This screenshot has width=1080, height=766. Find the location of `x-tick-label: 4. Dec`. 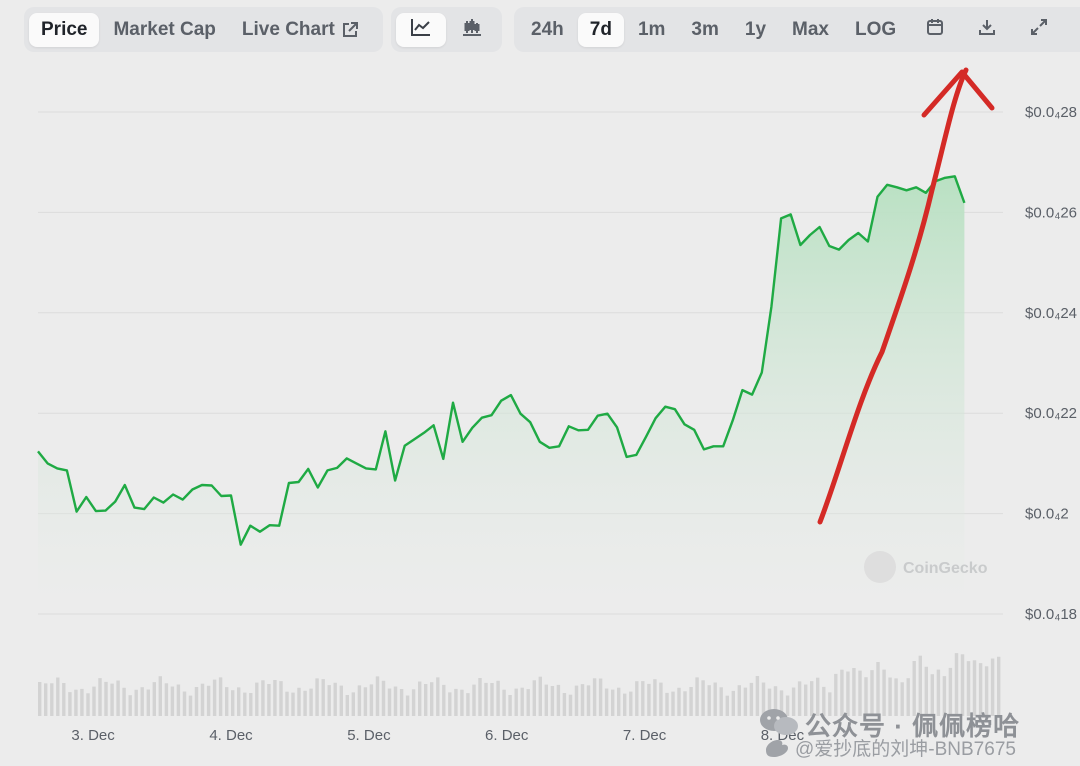

x-tick-label: 4. Dec is located at coordinates (231, 735).